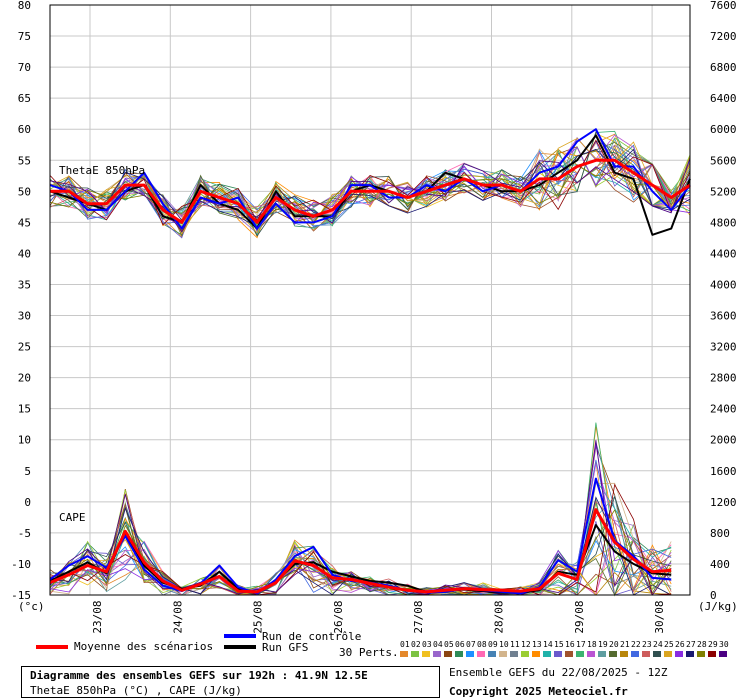 This screenshot has height=700, width=740. Describe the element at coordinates (680, 644) in the screenshot. I see `pert-legend-number: 26` at that location.